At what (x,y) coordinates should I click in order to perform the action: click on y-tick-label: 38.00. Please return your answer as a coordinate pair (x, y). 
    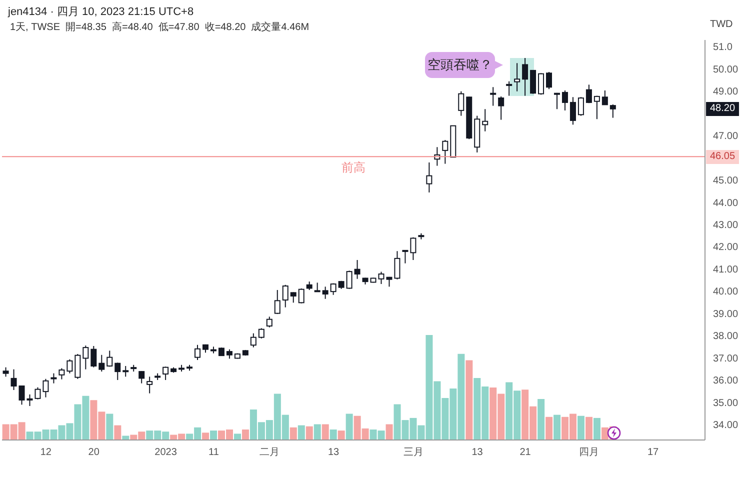
    Looking at the image, I should click on (725, 336).